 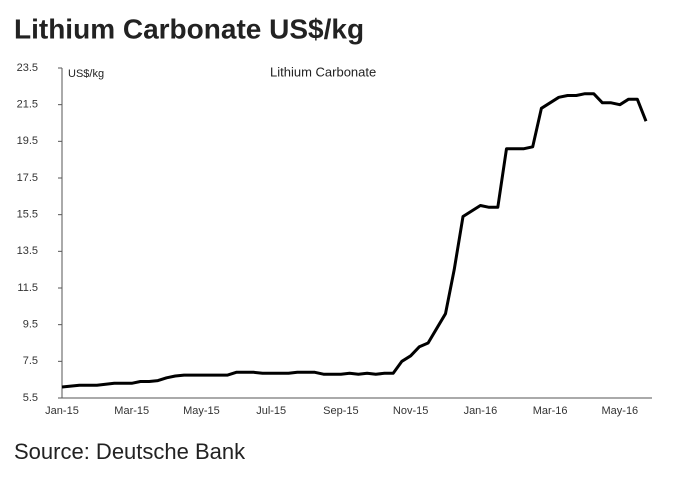 What do you see at coordinates (410, 411) in the screenshot?
I see `x-tick-label: Nov-15` at bounding box center [410, 411].